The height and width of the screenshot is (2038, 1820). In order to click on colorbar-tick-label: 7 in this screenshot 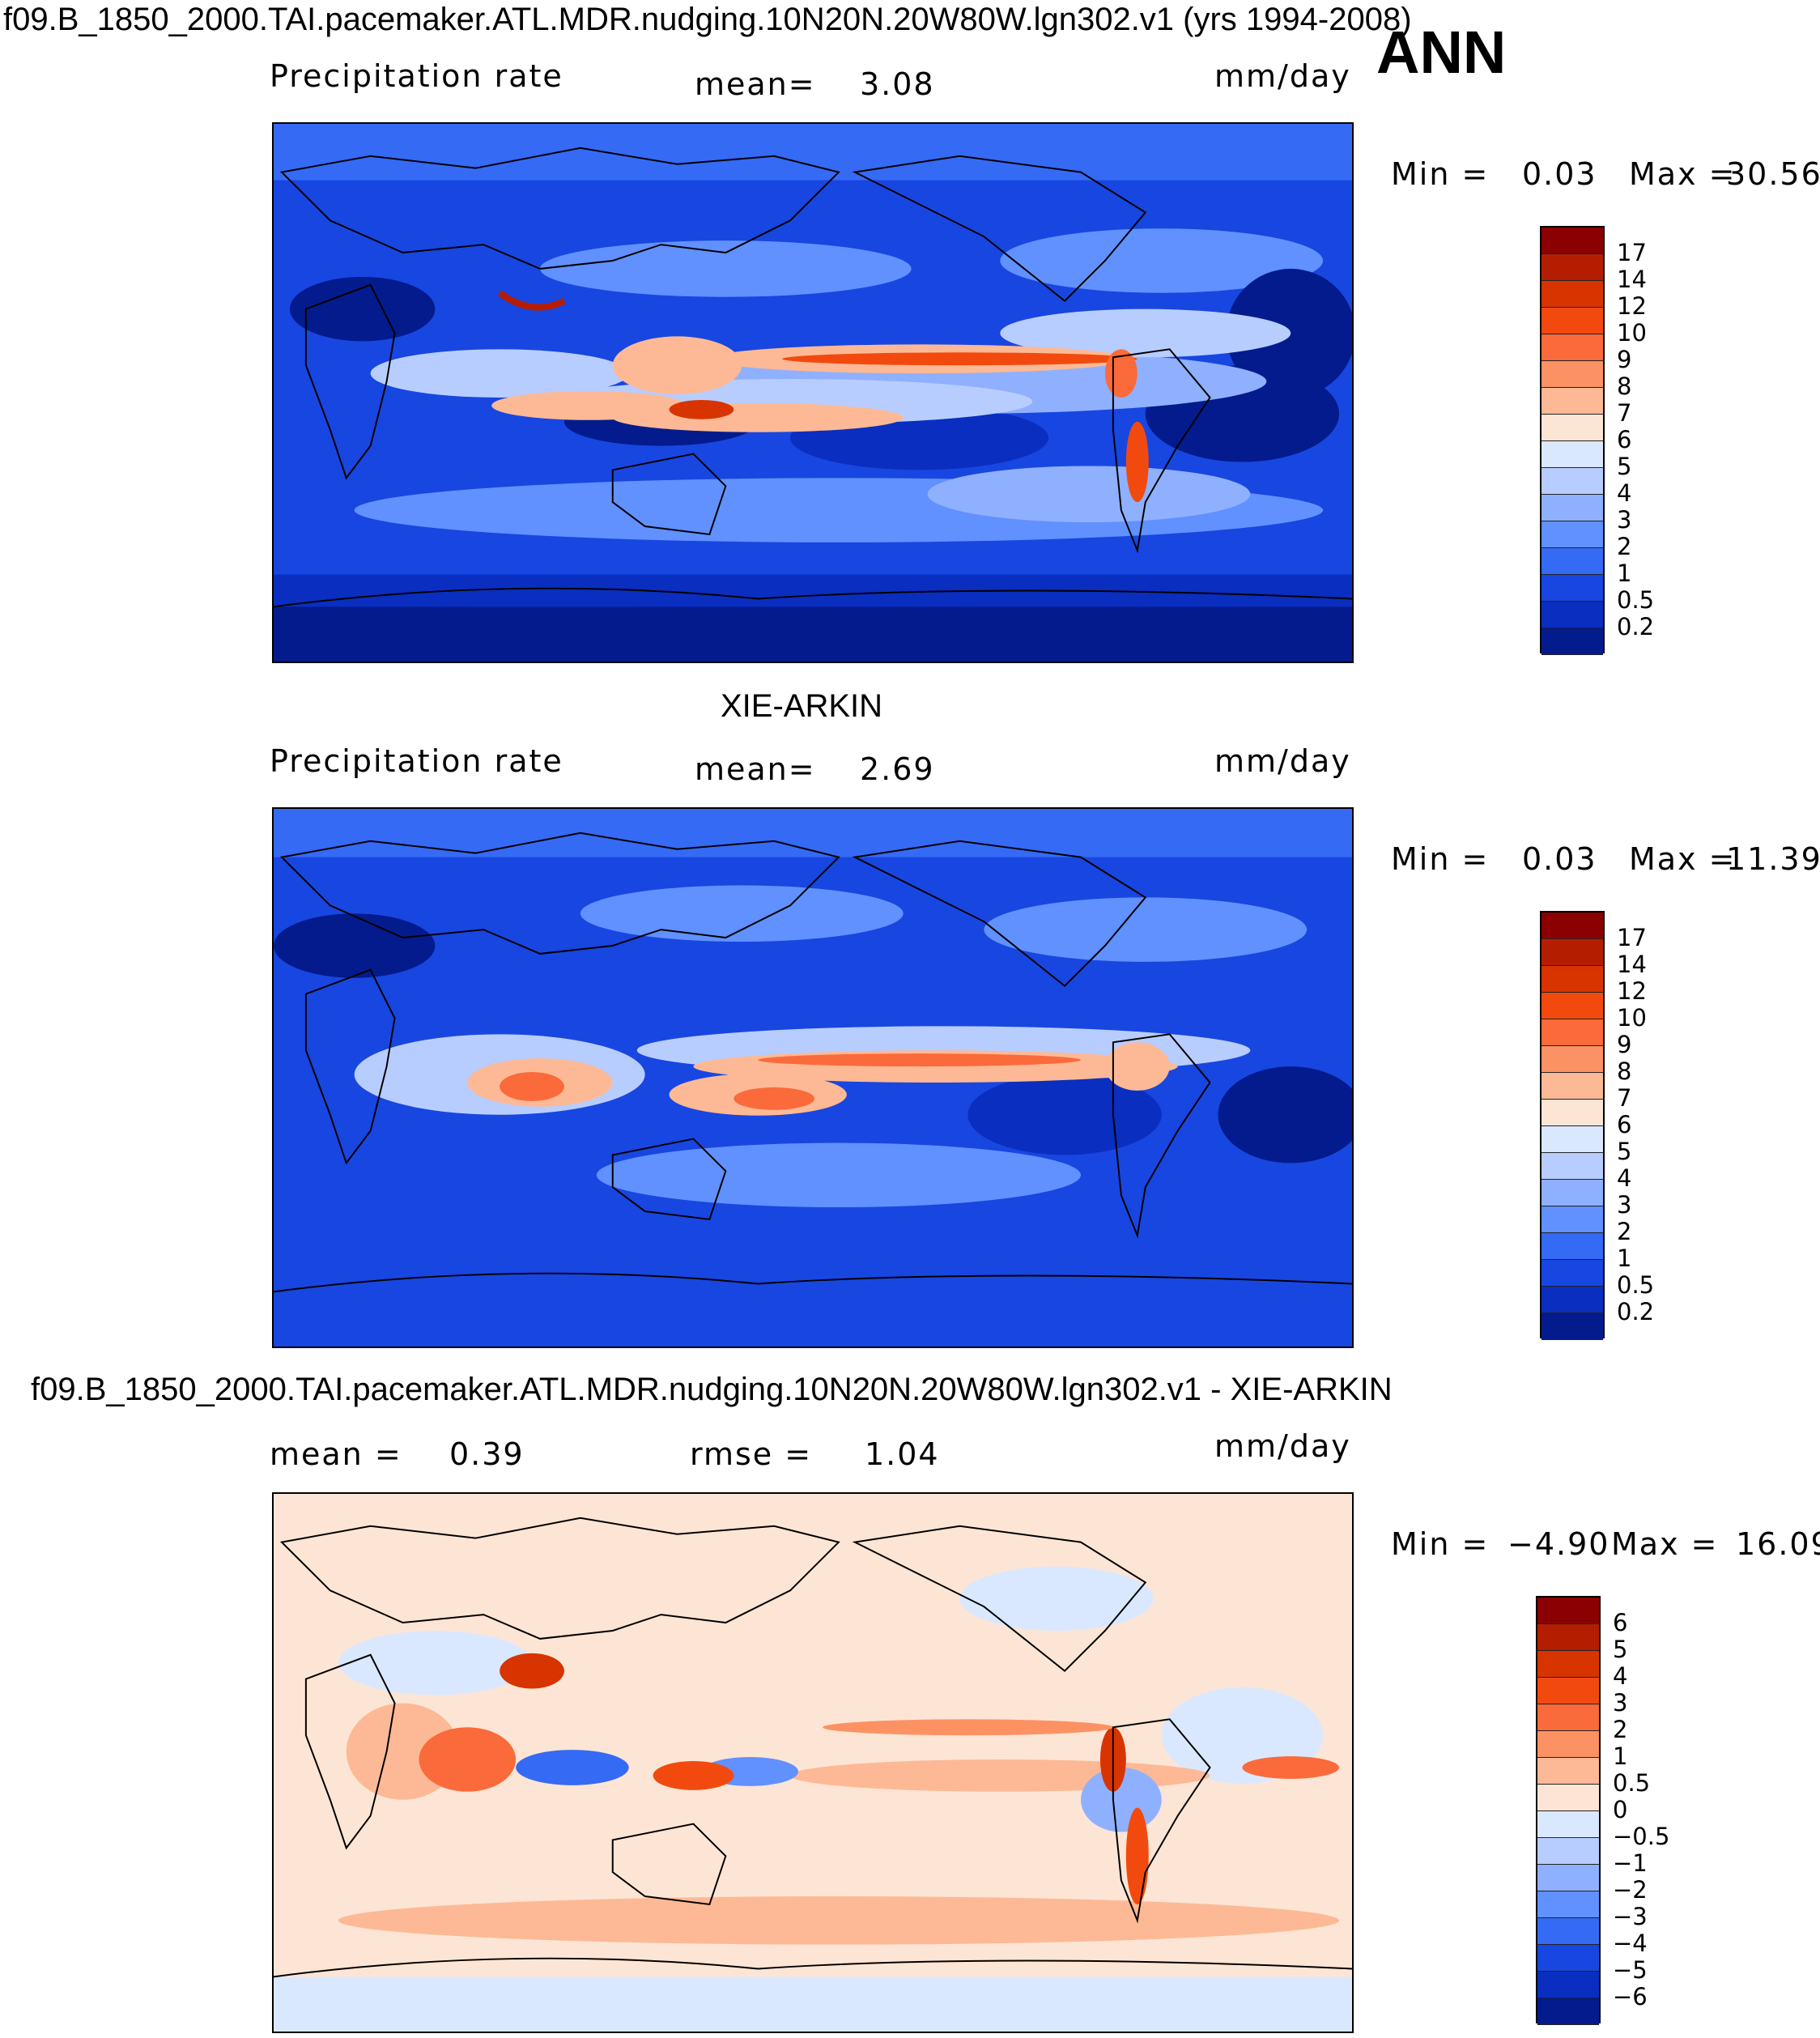, I will do `click(1624, 413)`.